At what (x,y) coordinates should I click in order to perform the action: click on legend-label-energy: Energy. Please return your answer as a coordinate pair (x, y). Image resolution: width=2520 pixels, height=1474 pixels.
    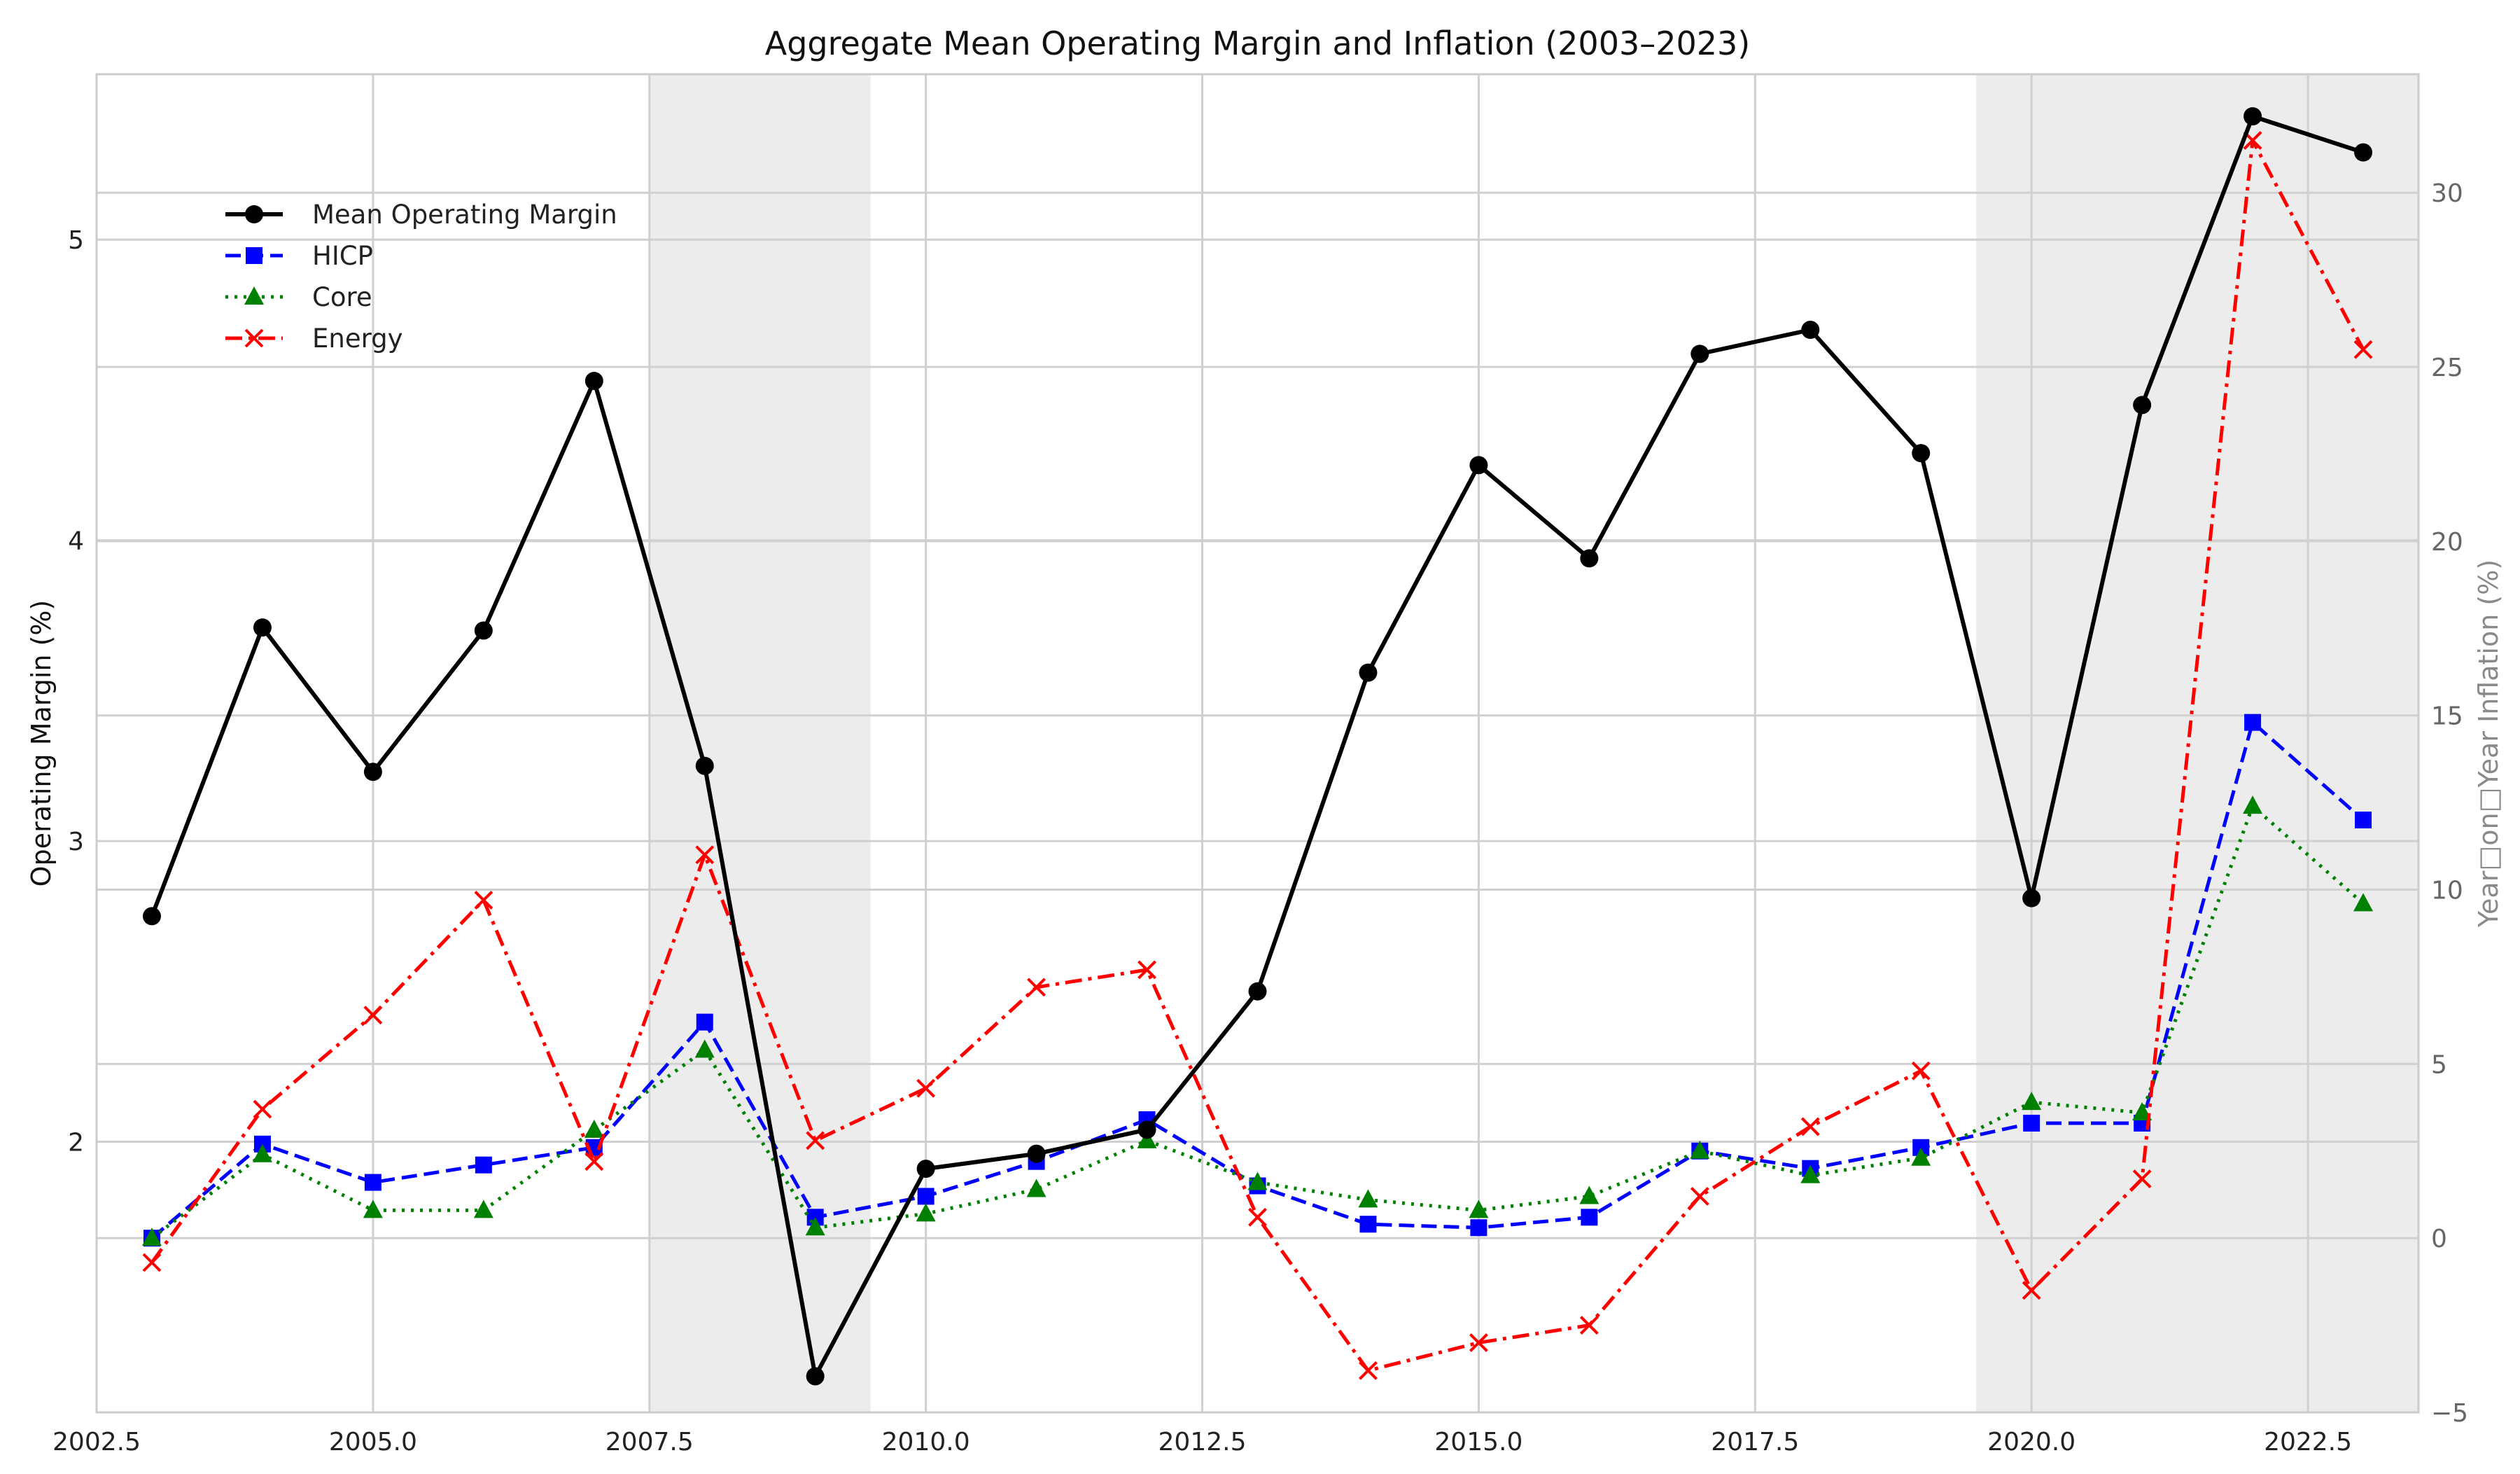
    Looking at the image, I should click on (357, 339).